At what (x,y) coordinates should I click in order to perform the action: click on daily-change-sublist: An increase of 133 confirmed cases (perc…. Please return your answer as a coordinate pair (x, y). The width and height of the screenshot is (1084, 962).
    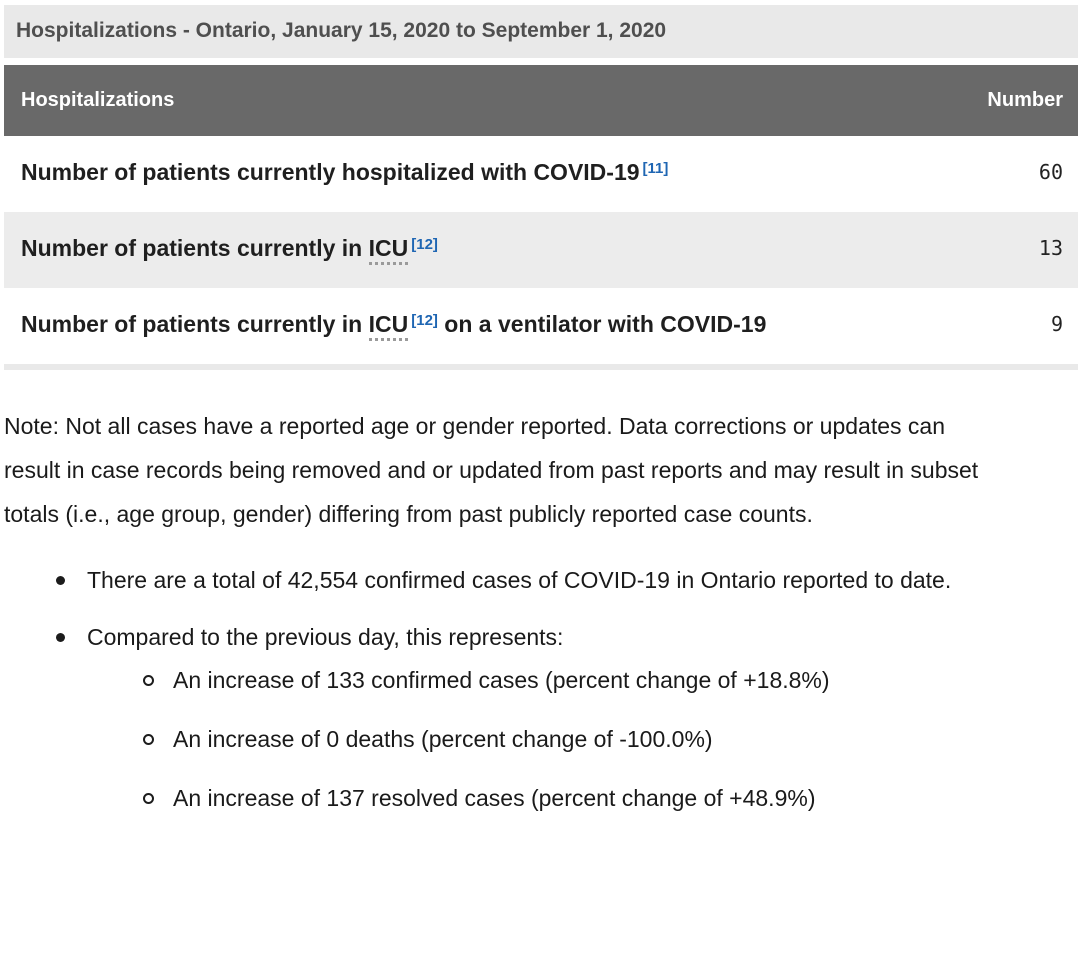
    Looking at the image, I should click on (567, 739).